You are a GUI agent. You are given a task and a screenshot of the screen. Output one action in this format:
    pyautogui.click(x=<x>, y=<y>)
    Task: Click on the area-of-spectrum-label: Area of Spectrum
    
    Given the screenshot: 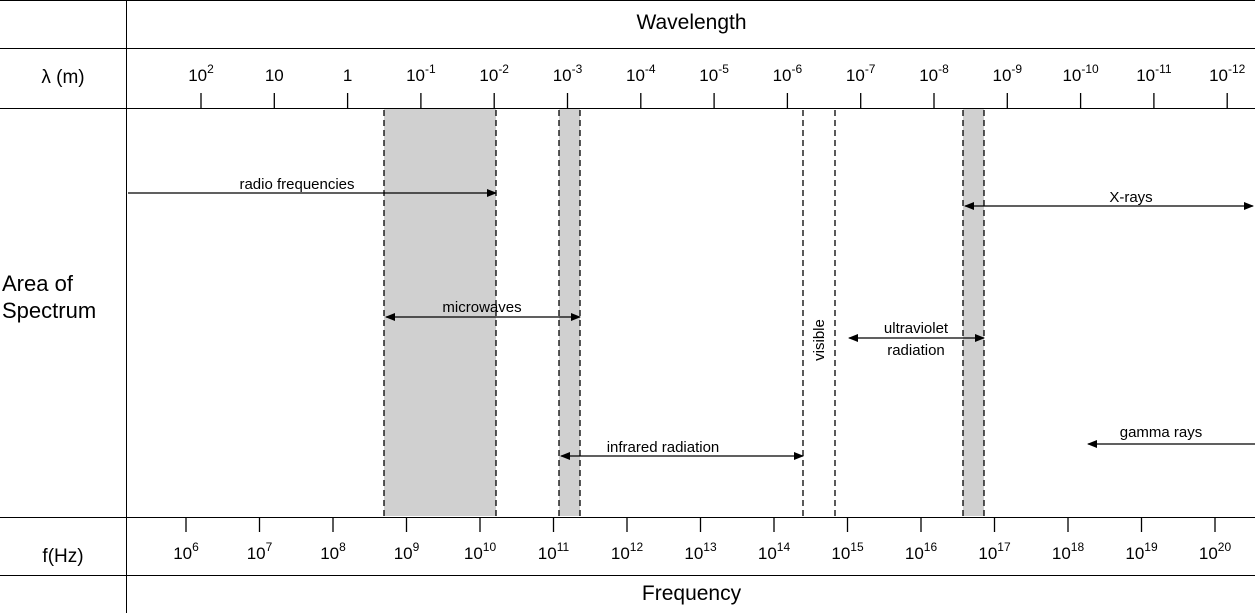 What is the action you would take?
    pyautogui.click(x=49, y=297)
    